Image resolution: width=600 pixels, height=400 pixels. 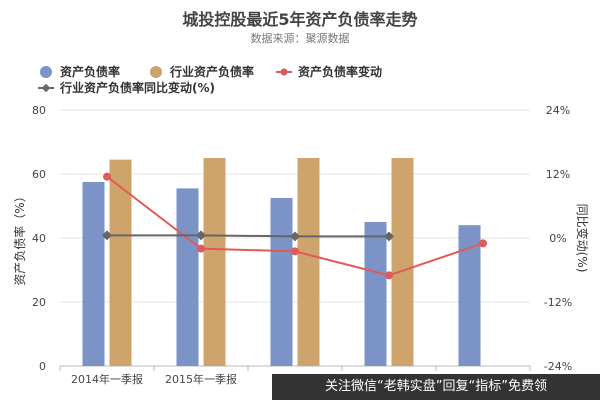 I want to click on y-tick-label: 40, so click(x=39, y=238).